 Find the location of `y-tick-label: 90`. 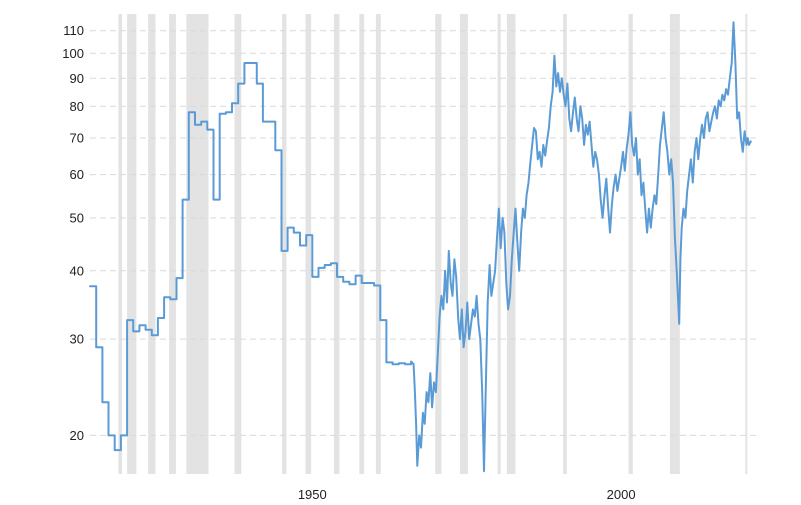

y-tick-label: 90 is located at coordinates (77, 78).